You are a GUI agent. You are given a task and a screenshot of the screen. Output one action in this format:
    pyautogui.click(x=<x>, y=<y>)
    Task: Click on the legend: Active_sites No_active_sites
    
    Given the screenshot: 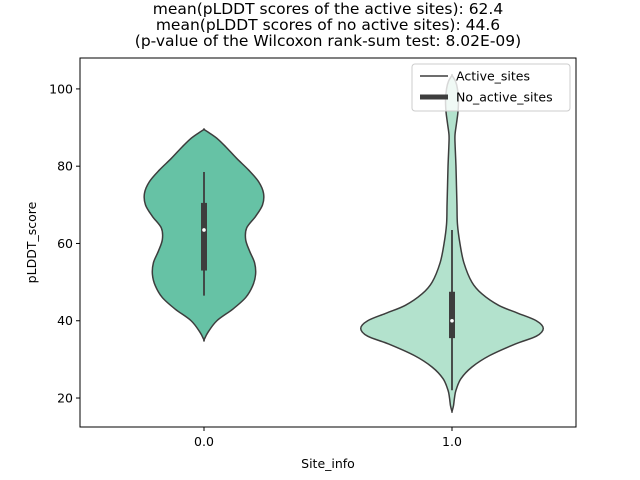 What is the action you would take?
    pyautogui.click(x=491, y=87)
    